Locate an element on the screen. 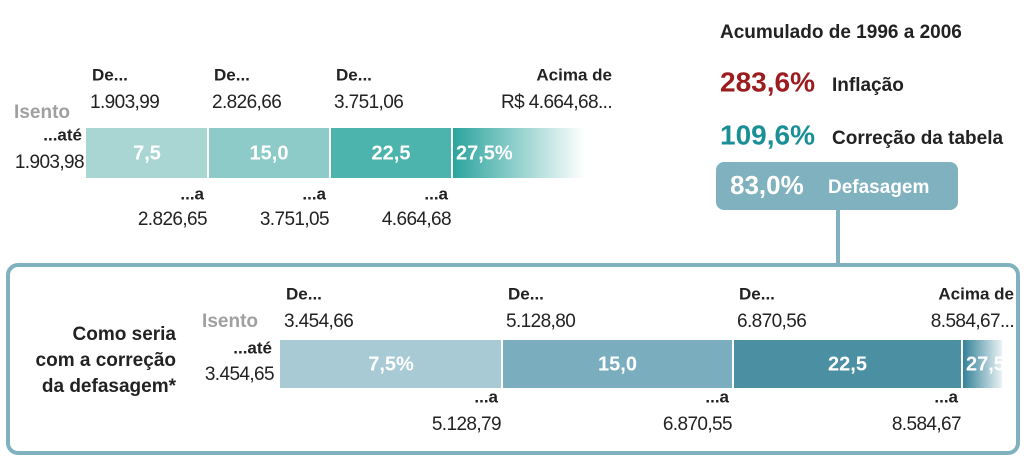 This screenshot has width=1024, height=471. to-value: 5.128,79 is located at coordinates (466, 424).